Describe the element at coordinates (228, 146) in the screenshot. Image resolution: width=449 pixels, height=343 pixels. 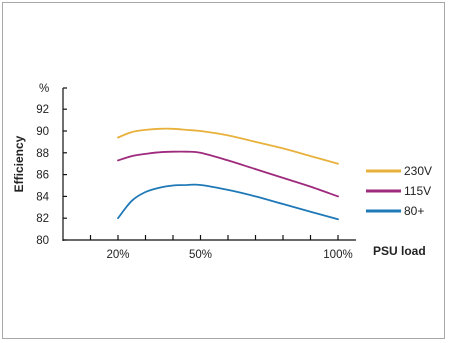
I see `series-line-230v` at that location.